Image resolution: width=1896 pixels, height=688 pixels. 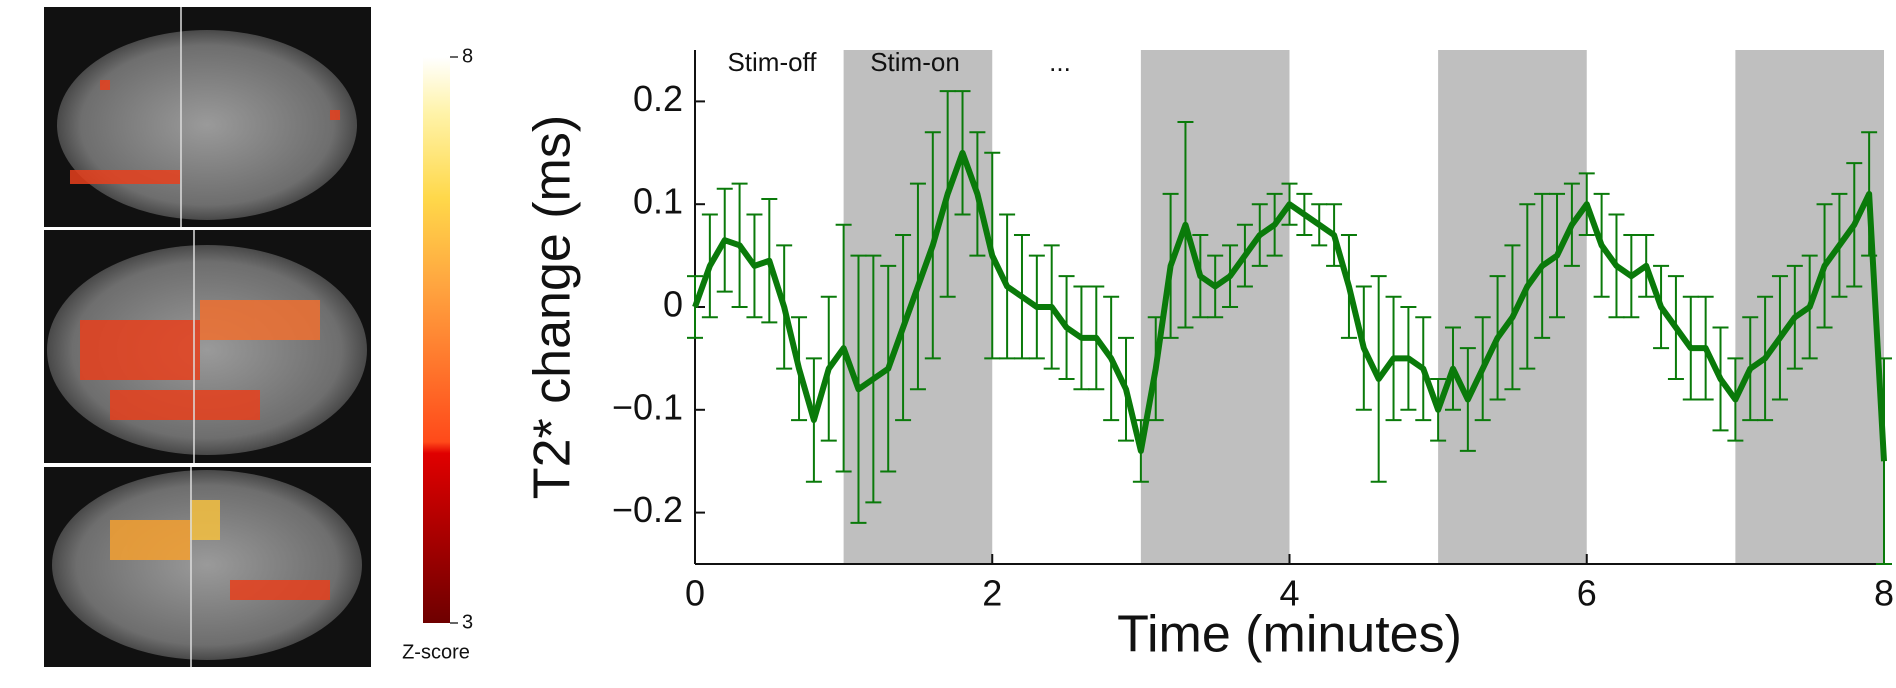 I want to click on y-tick-label: 0.1, so click(x=658, y=201).